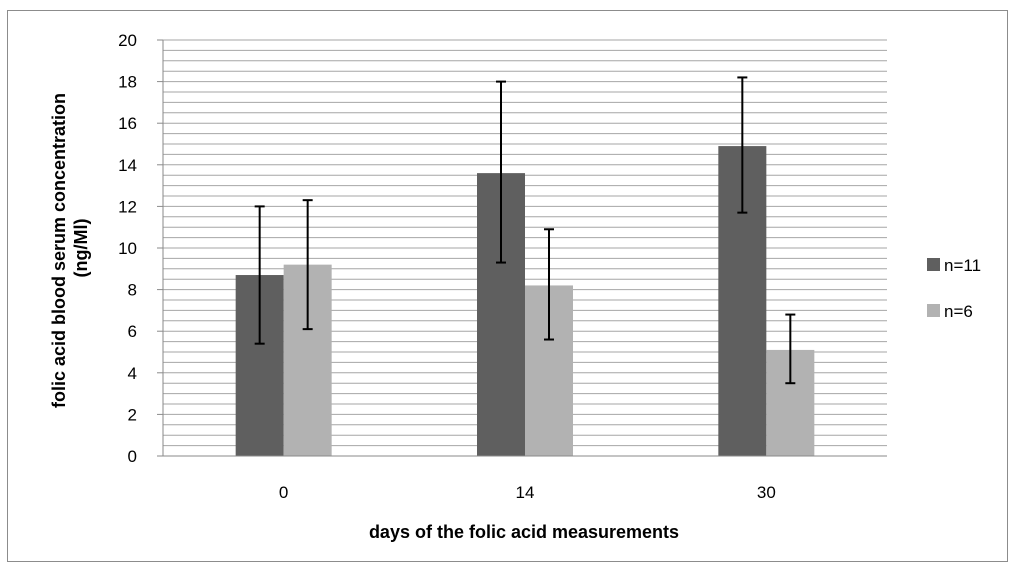 Image resolution: width=1014 pixels, height=568 pixels. What do you see at coordinates (132, 456) in the screenshot?
I see `y-tick-label: 0` at bounding box center [132, 456].